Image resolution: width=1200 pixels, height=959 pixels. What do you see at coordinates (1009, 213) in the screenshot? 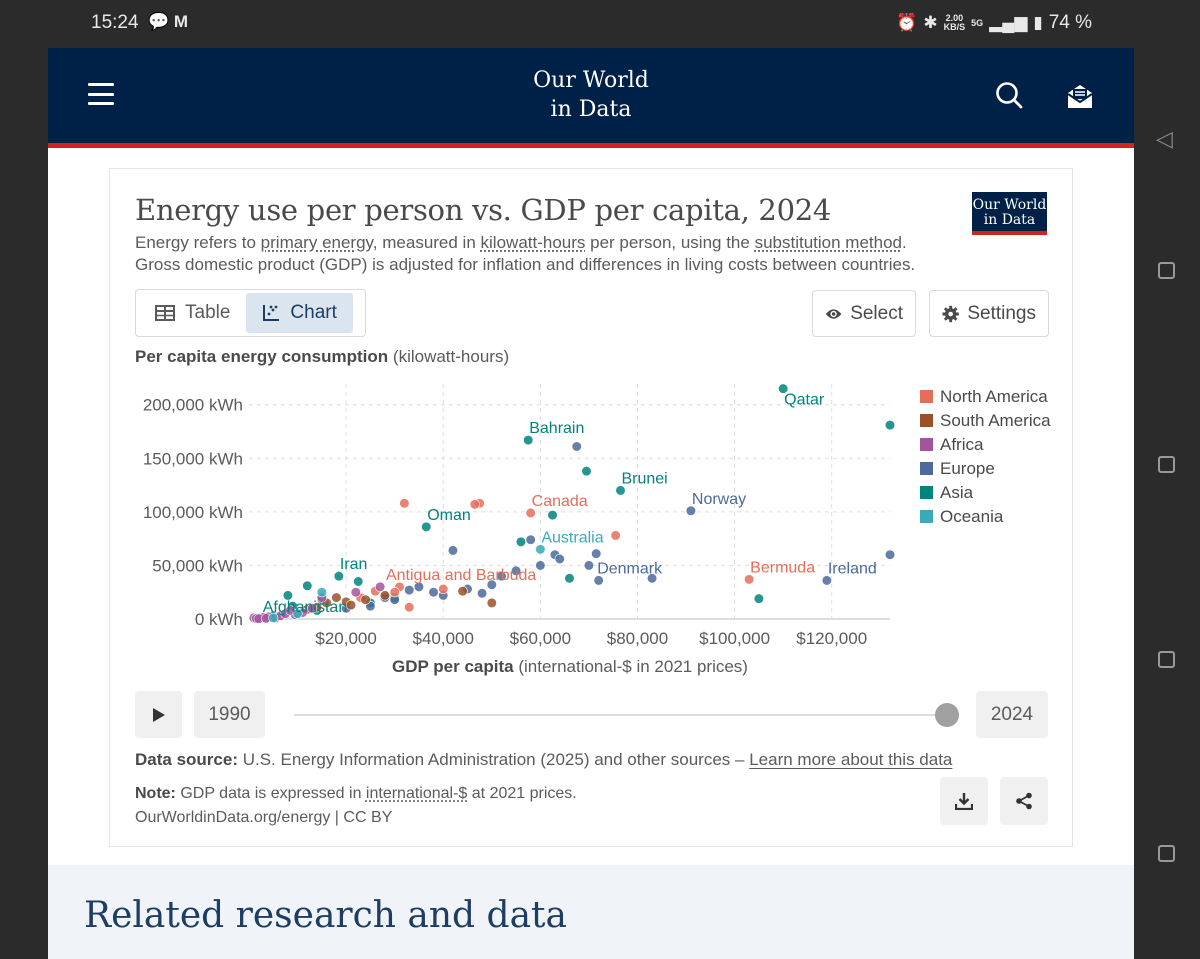
I see `owid-logo-badge: Our World in Data` at bounding box center [1009, 213].